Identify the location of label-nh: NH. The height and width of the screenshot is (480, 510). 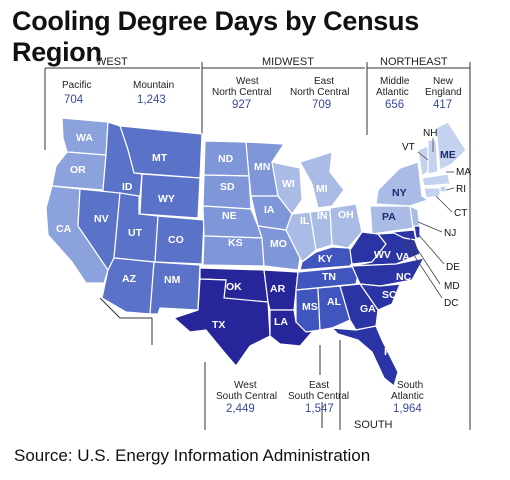
(430, 133).